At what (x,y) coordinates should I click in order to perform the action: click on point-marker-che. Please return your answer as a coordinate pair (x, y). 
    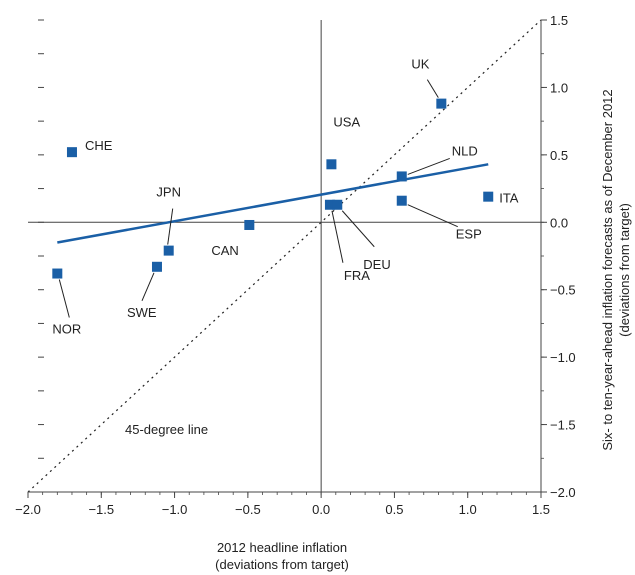
    Looking at the image, I should click on (71, 152).